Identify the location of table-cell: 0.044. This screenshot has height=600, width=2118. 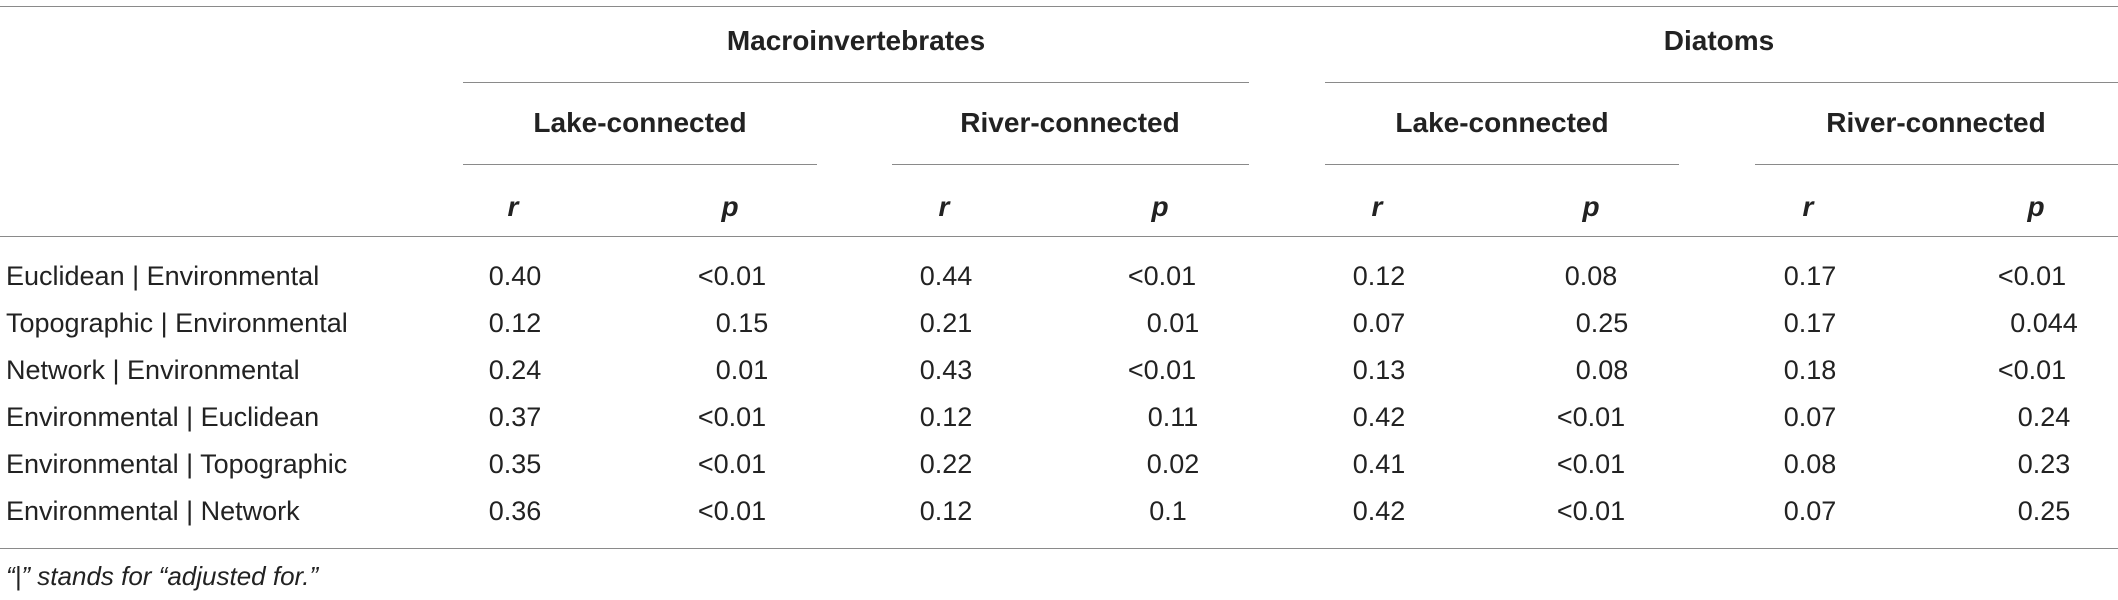
(2044, 323).